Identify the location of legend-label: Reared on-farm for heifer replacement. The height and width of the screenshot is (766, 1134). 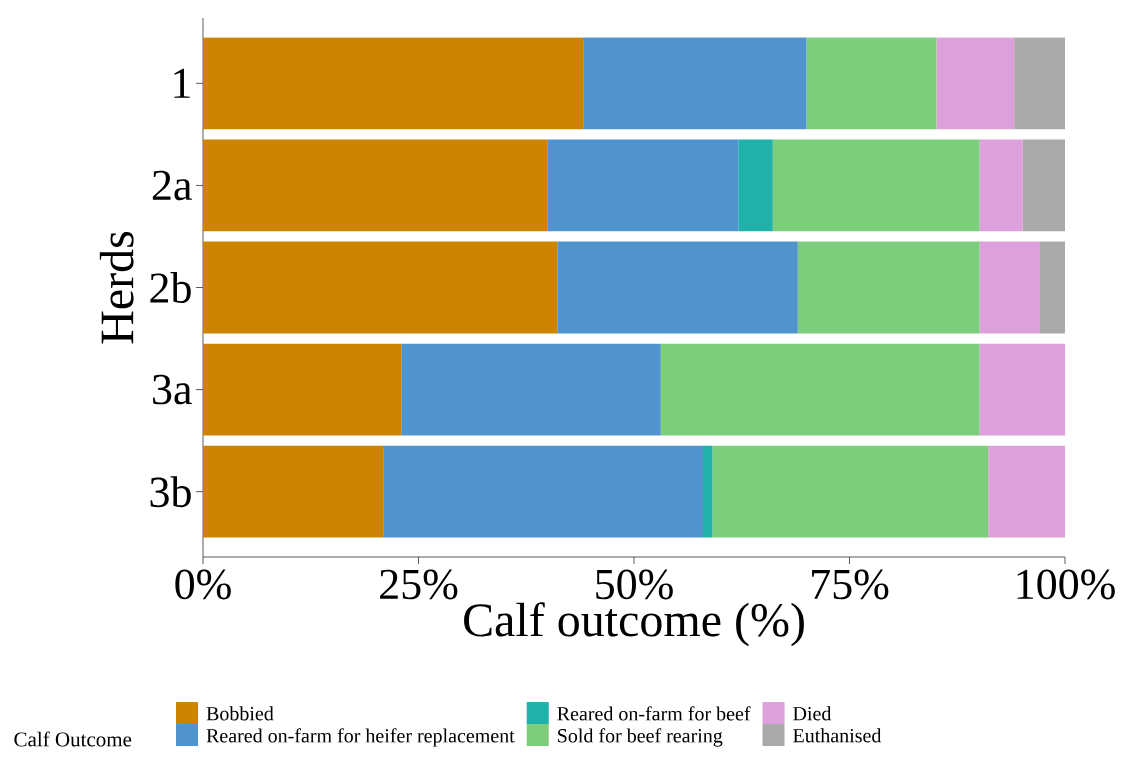
(360, 737).